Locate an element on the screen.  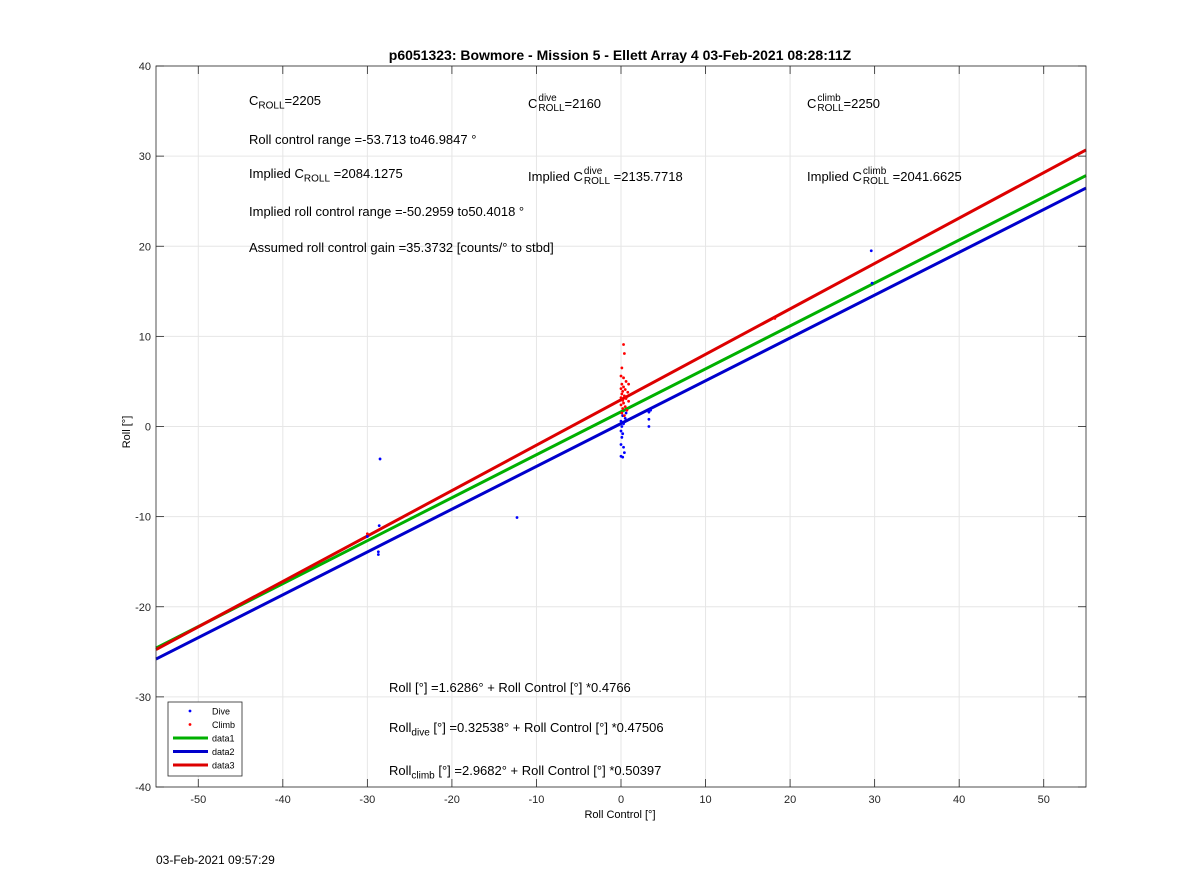
y-tick-label: 30 is located at coordinates (145, 157).